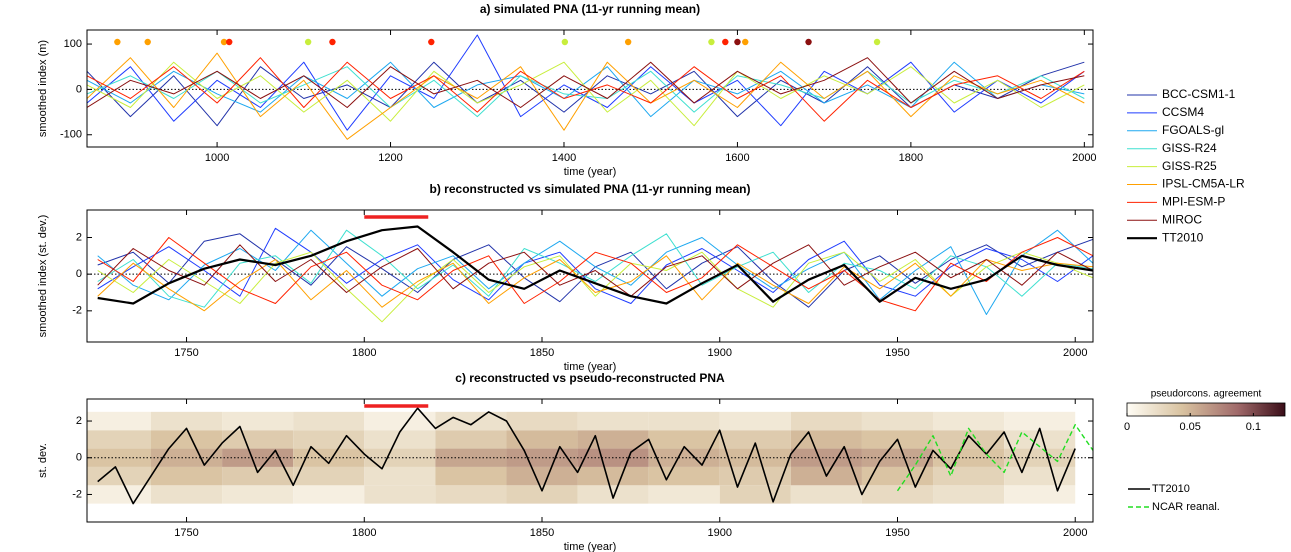 Image resolution: width=1291 pixels, height=552 pixels. Describe the element at coordinates (73, 44) in the screenshot. I see `y-tick-label: 100` at that location.